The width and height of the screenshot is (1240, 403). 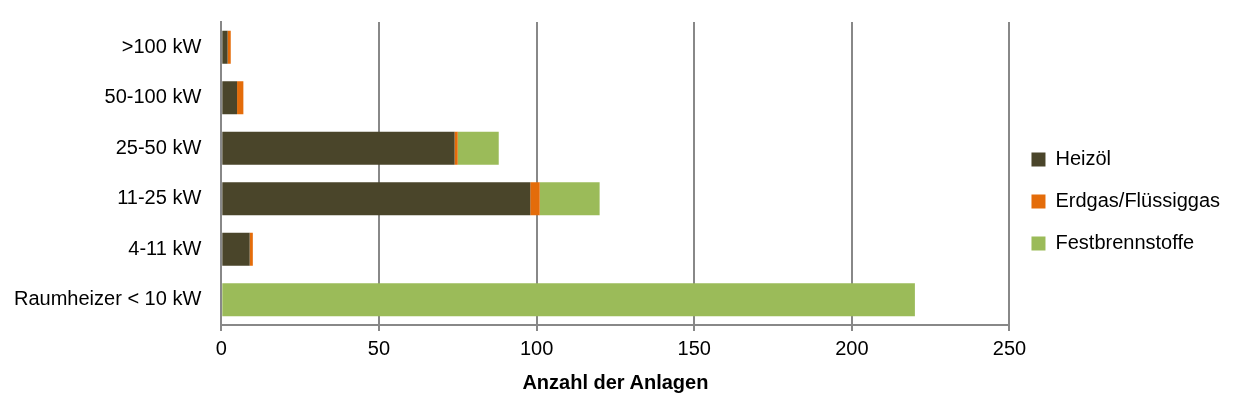 I want to click on x-axis-title: Anzahl der Anlagen, so click(x=615, y=381).